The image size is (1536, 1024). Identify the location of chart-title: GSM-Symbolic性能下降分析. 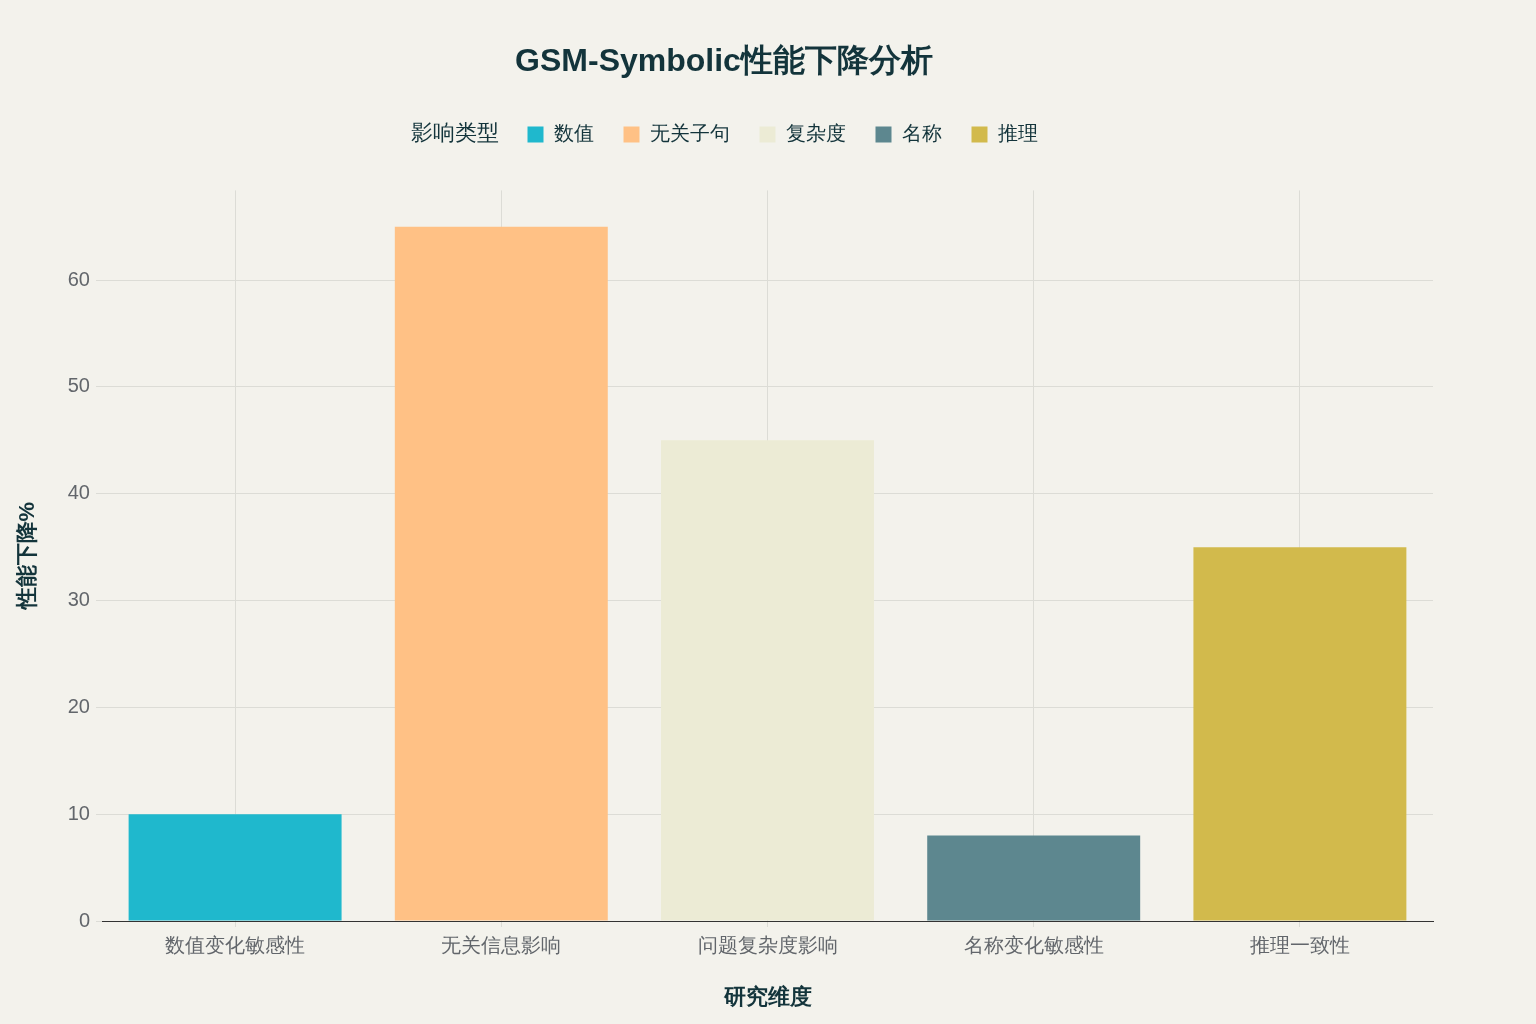
(724, 60).